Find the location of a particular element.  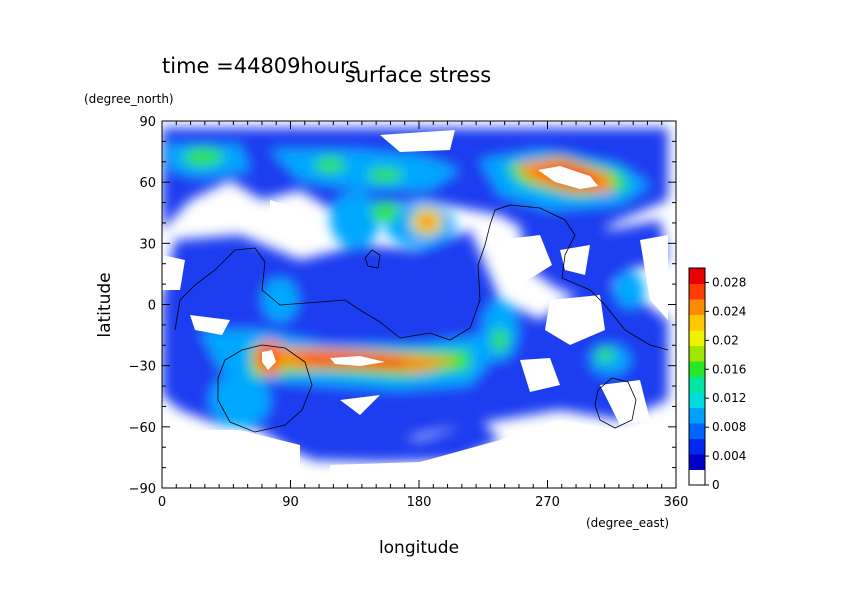

colorbar-frame is located at coordinates (697, 376).